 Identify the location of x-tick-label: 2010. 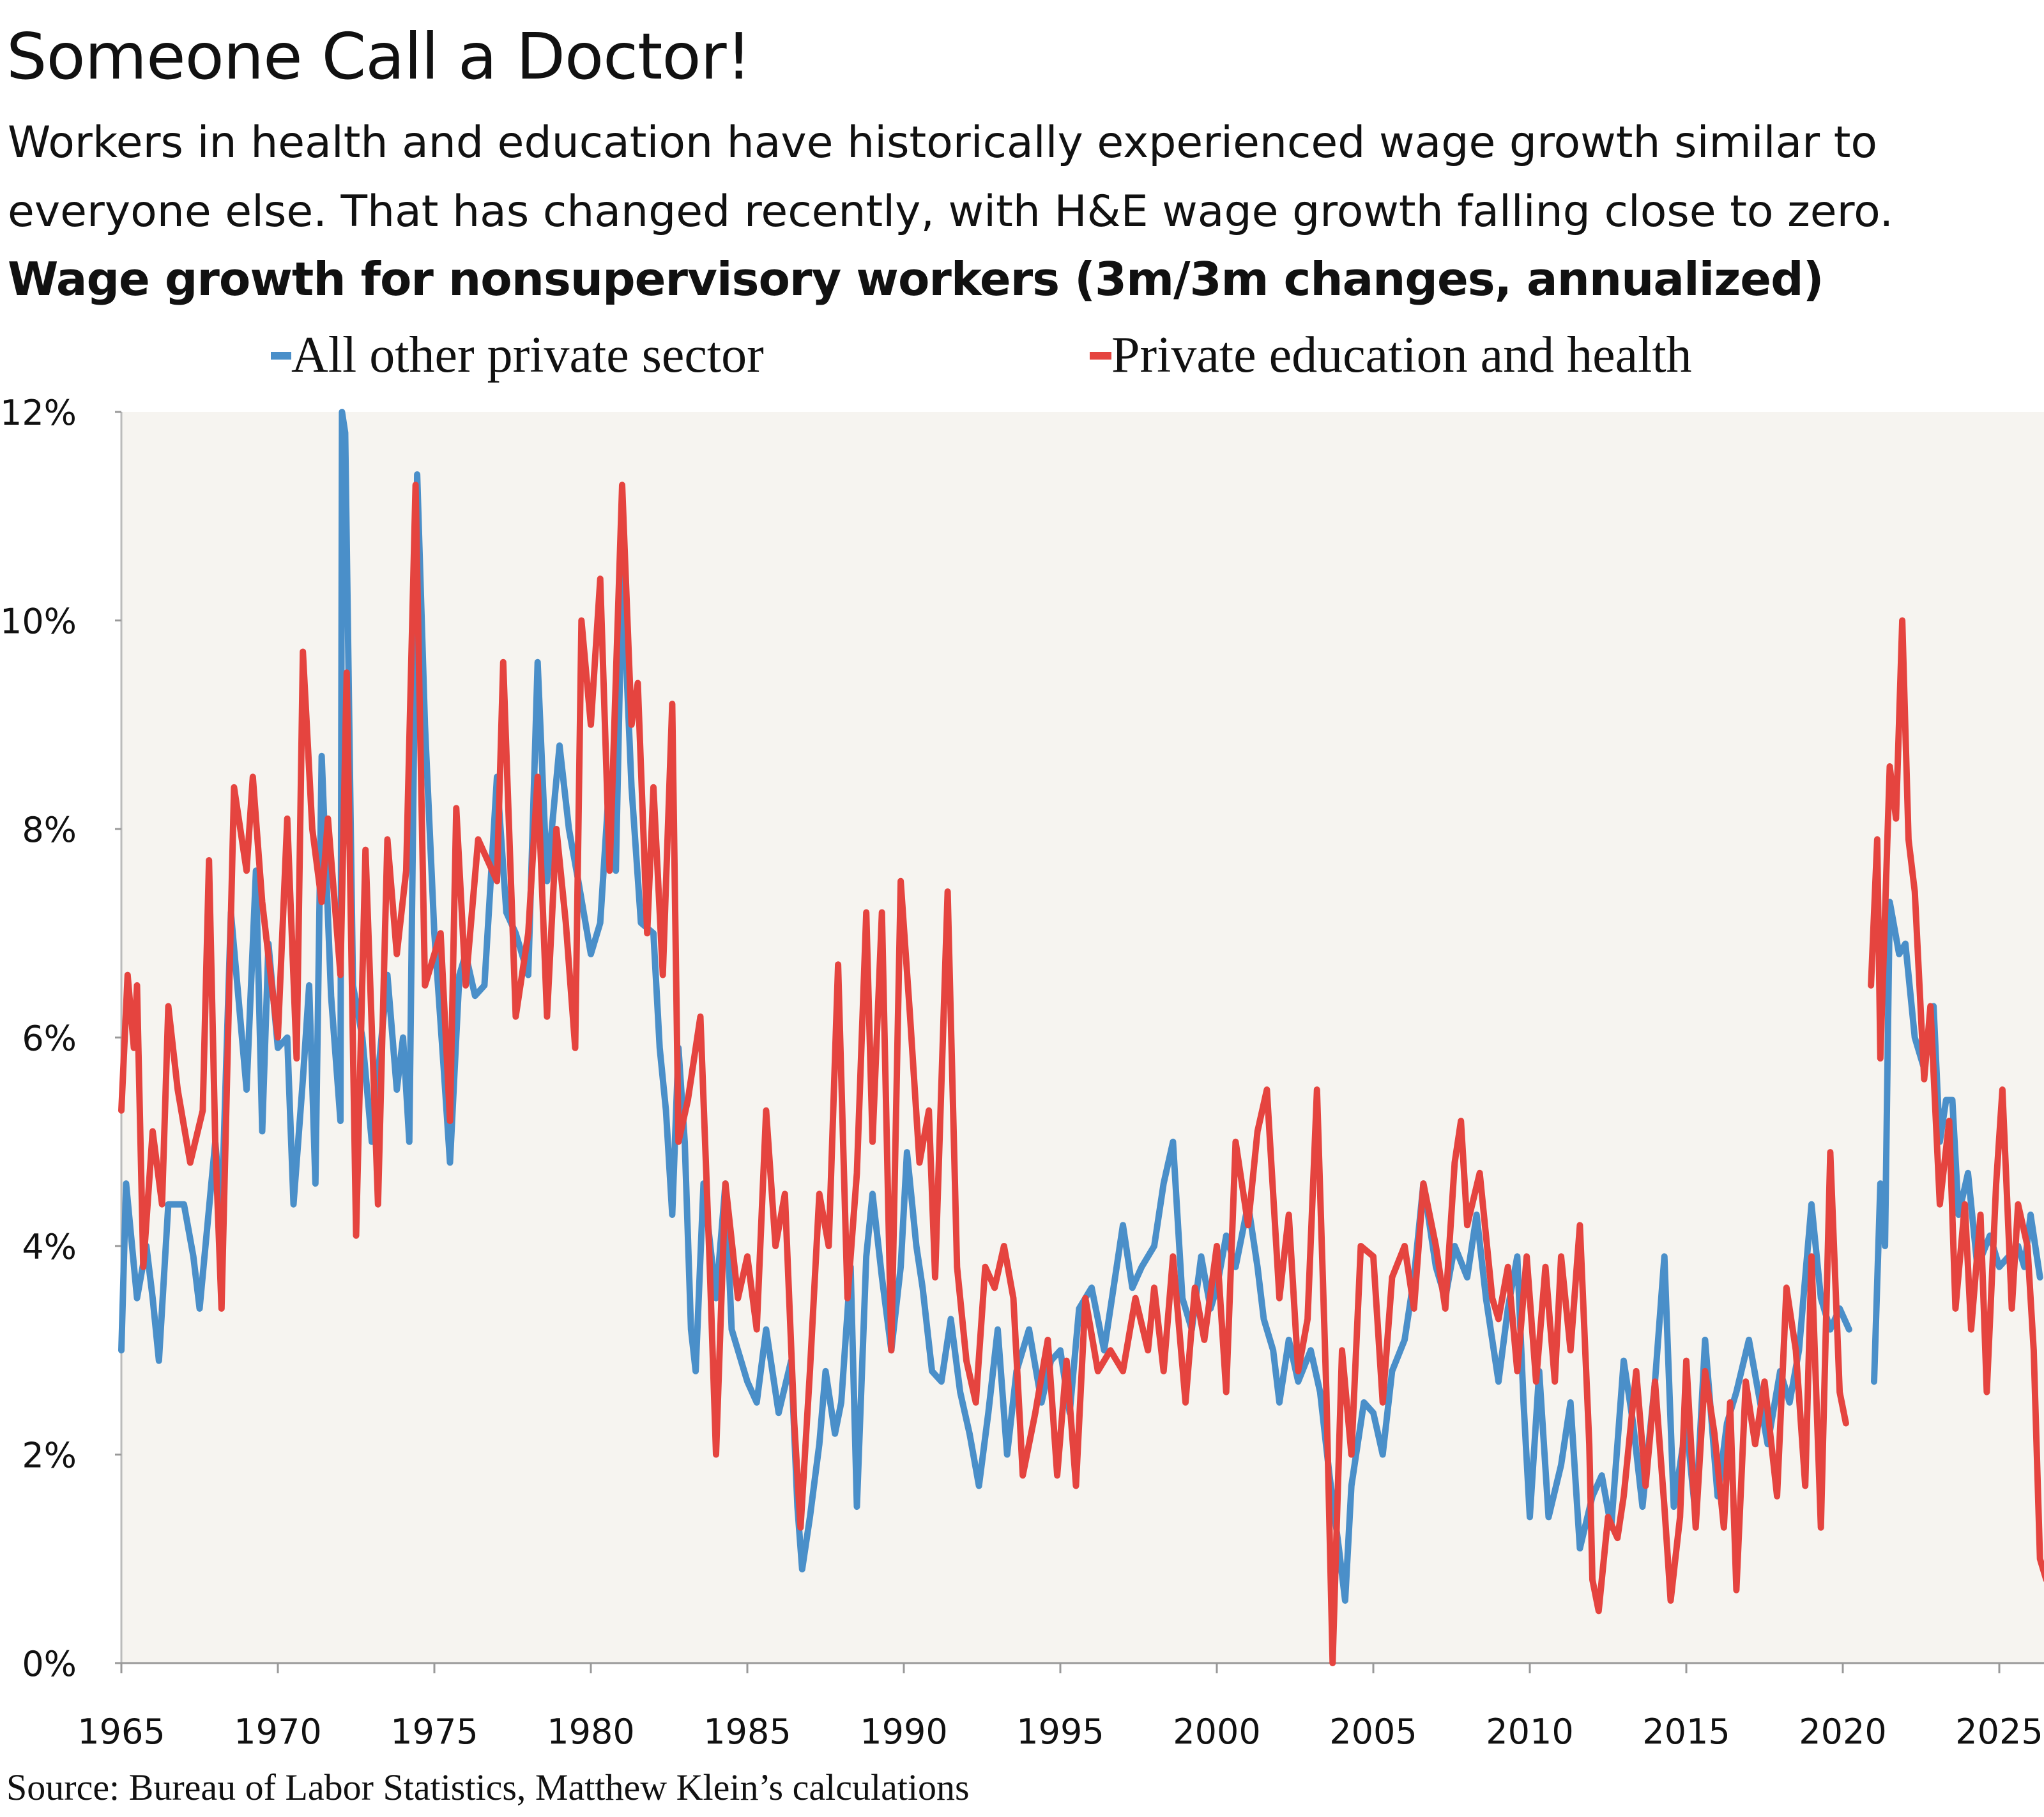
(1529, 1732).